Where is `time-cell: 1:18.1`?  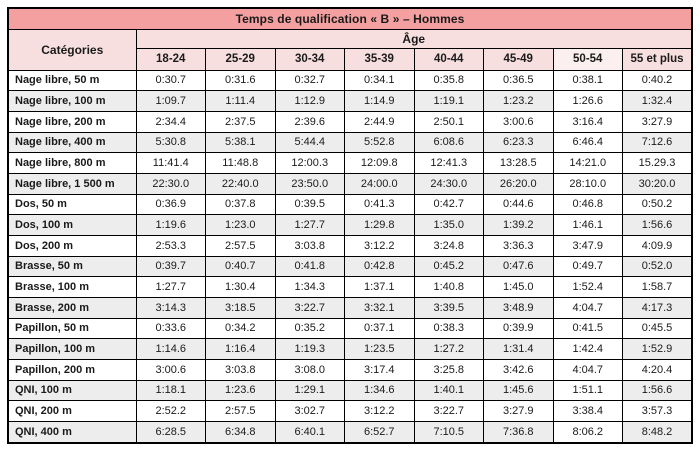
time-cell: 1:18.1 is located at coordinates (170, 390).